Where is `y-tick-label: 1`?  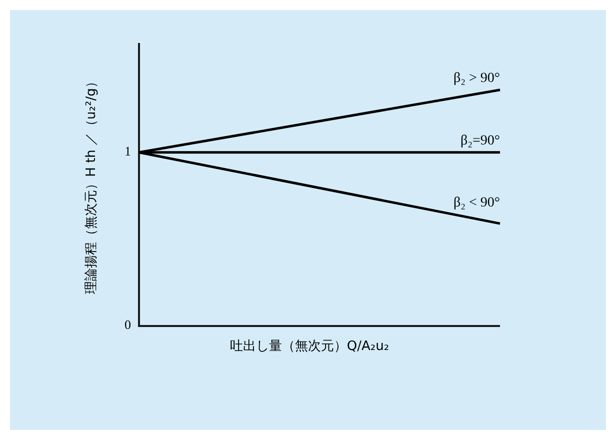
y-tick-label: 1 is located at coordinates (127, 150).